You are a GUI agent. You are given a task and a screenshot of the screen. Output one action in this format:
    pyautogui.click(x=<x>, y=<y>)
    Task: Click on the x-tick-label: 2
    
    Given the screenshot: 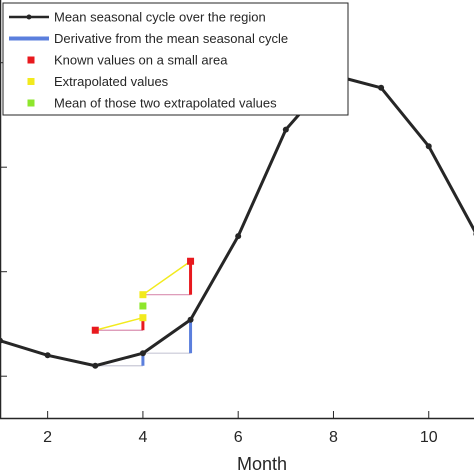 What is the action you would take?
    pyautogui.click(x=47, y=437)
    